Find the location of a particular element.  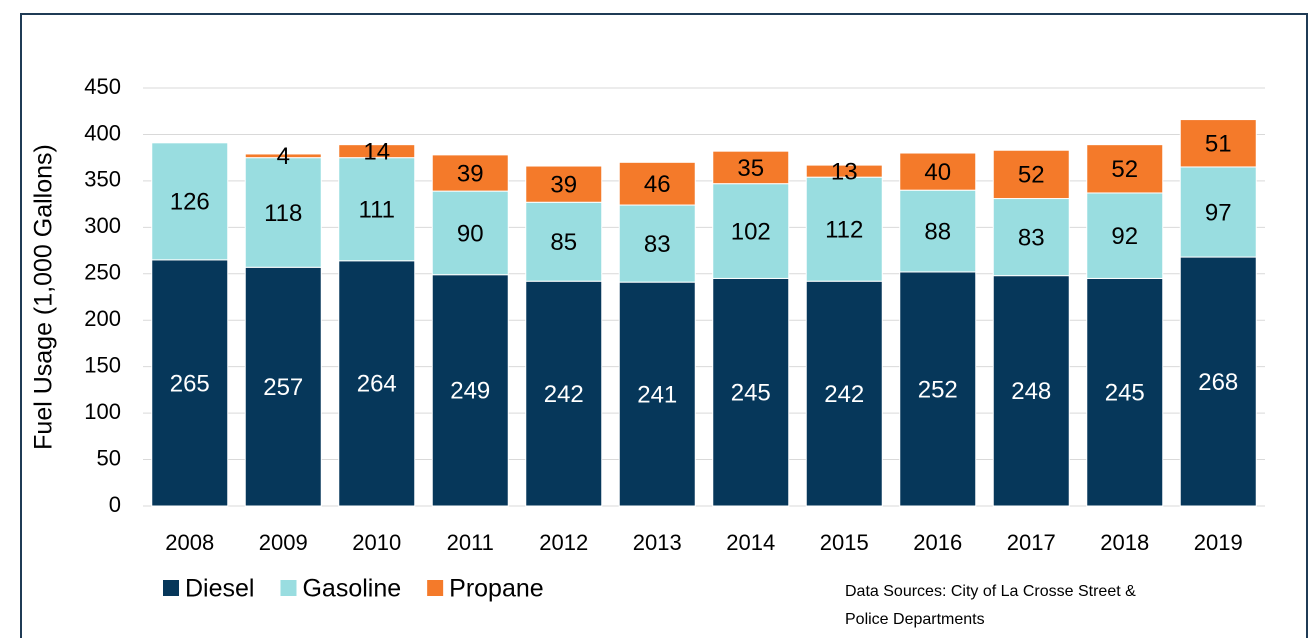

data-label: 46 is located at coordinates (657, 184).